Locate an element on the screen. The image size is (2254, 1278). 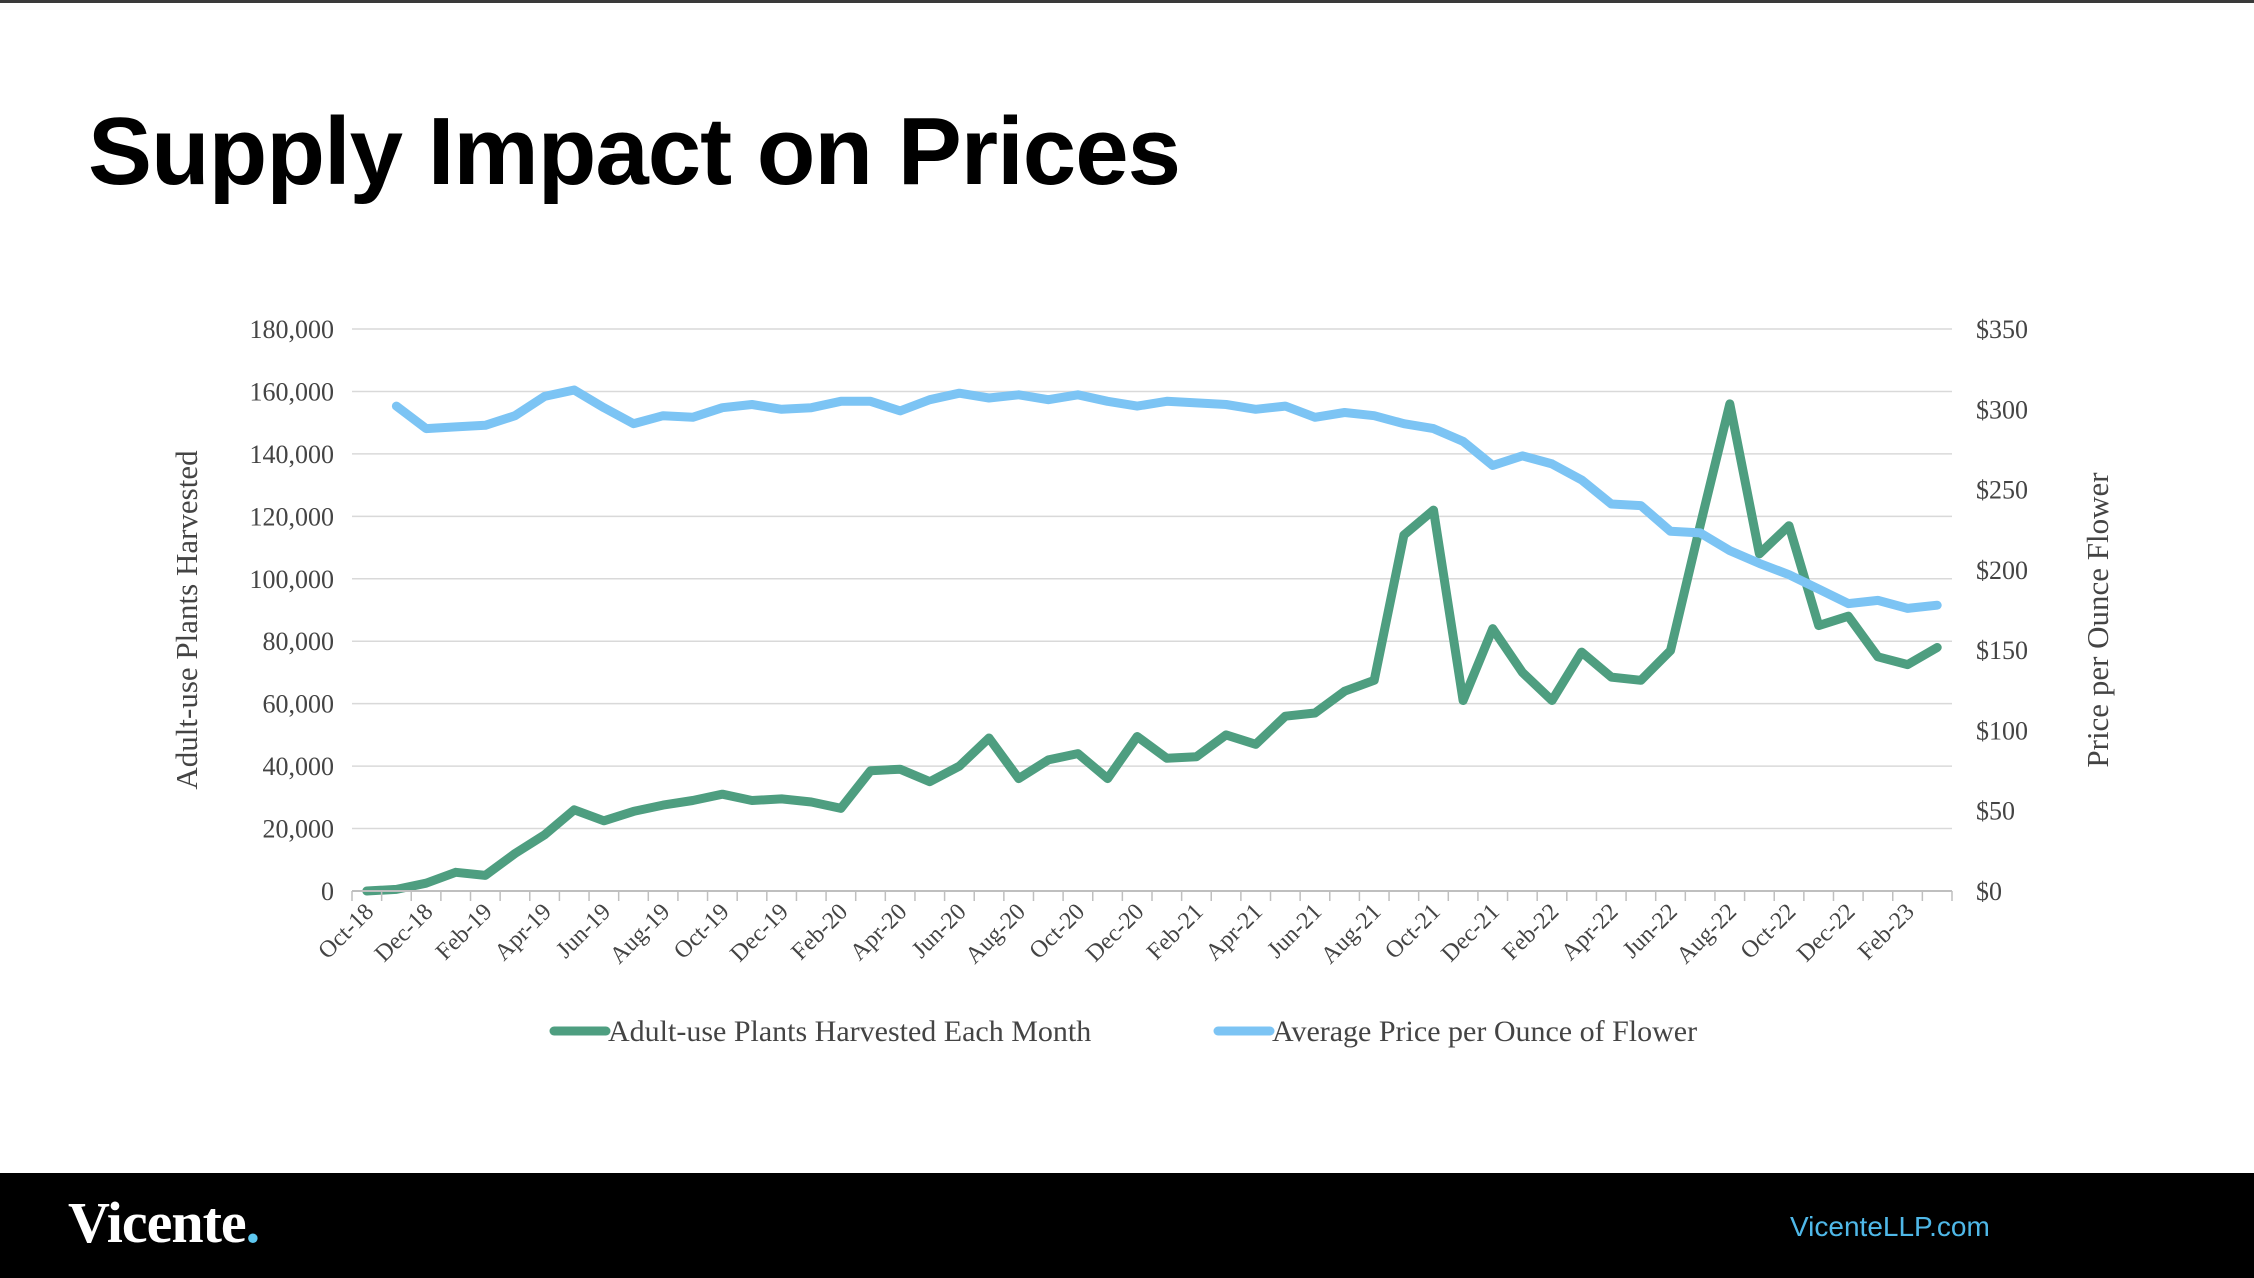
y-axis-title: Adult-use Plants Harvested is located at coordinates (186, 620).